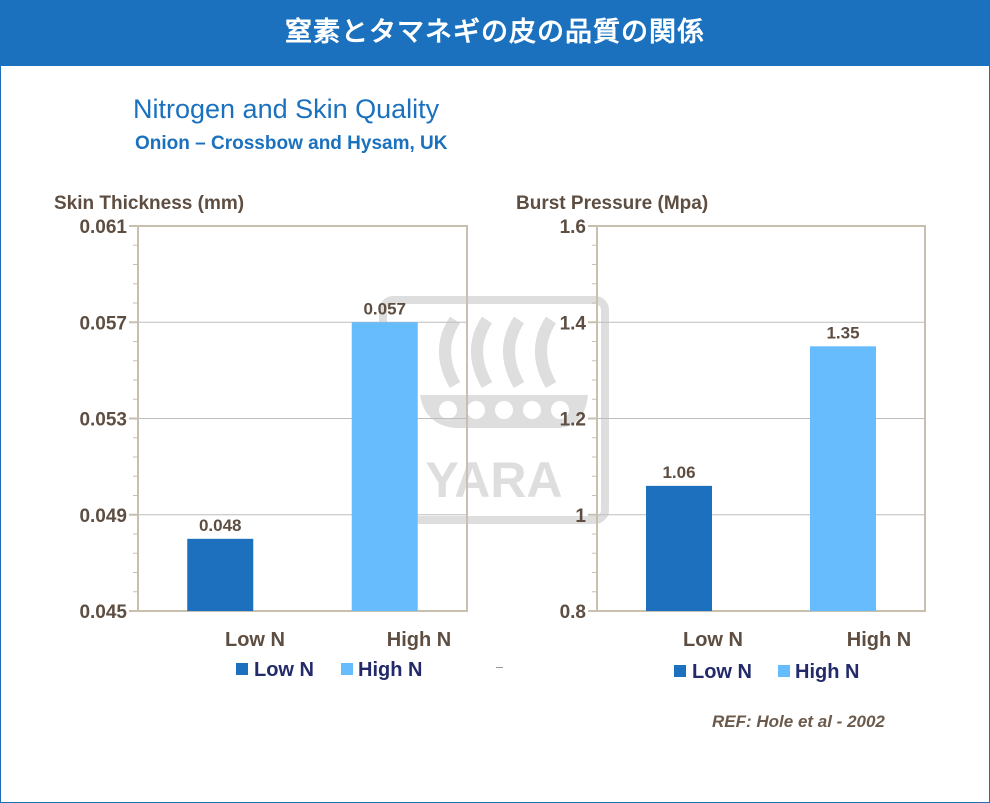  What do you see at coordinates (103, 420) in the screenshot?
I see `y-tick-label: 0.053` at bounding box center [103, 420].